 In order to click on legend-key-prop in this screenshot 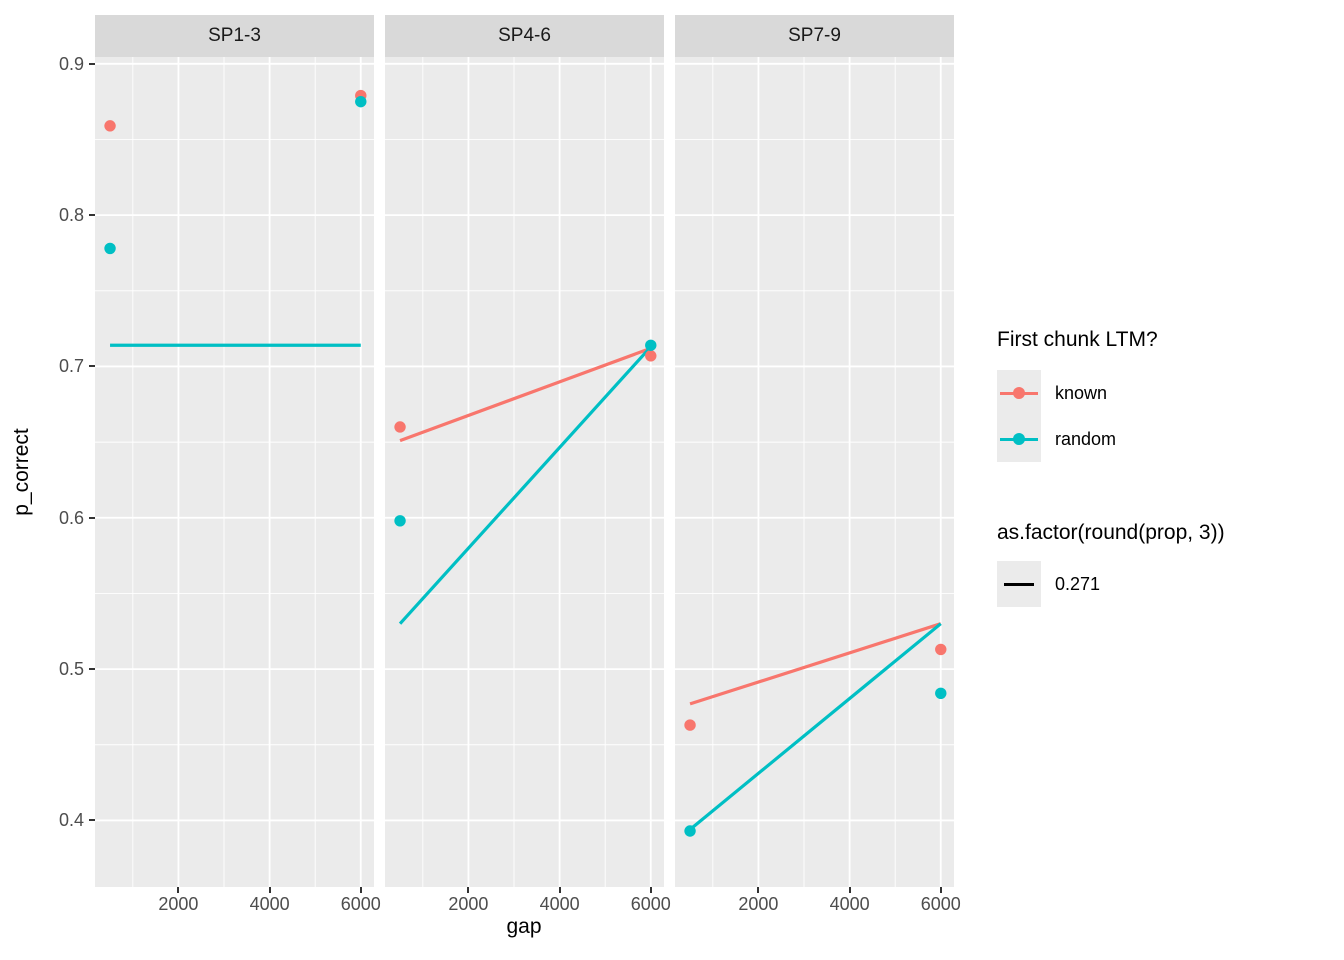, I will do `click(1019, 584)`.